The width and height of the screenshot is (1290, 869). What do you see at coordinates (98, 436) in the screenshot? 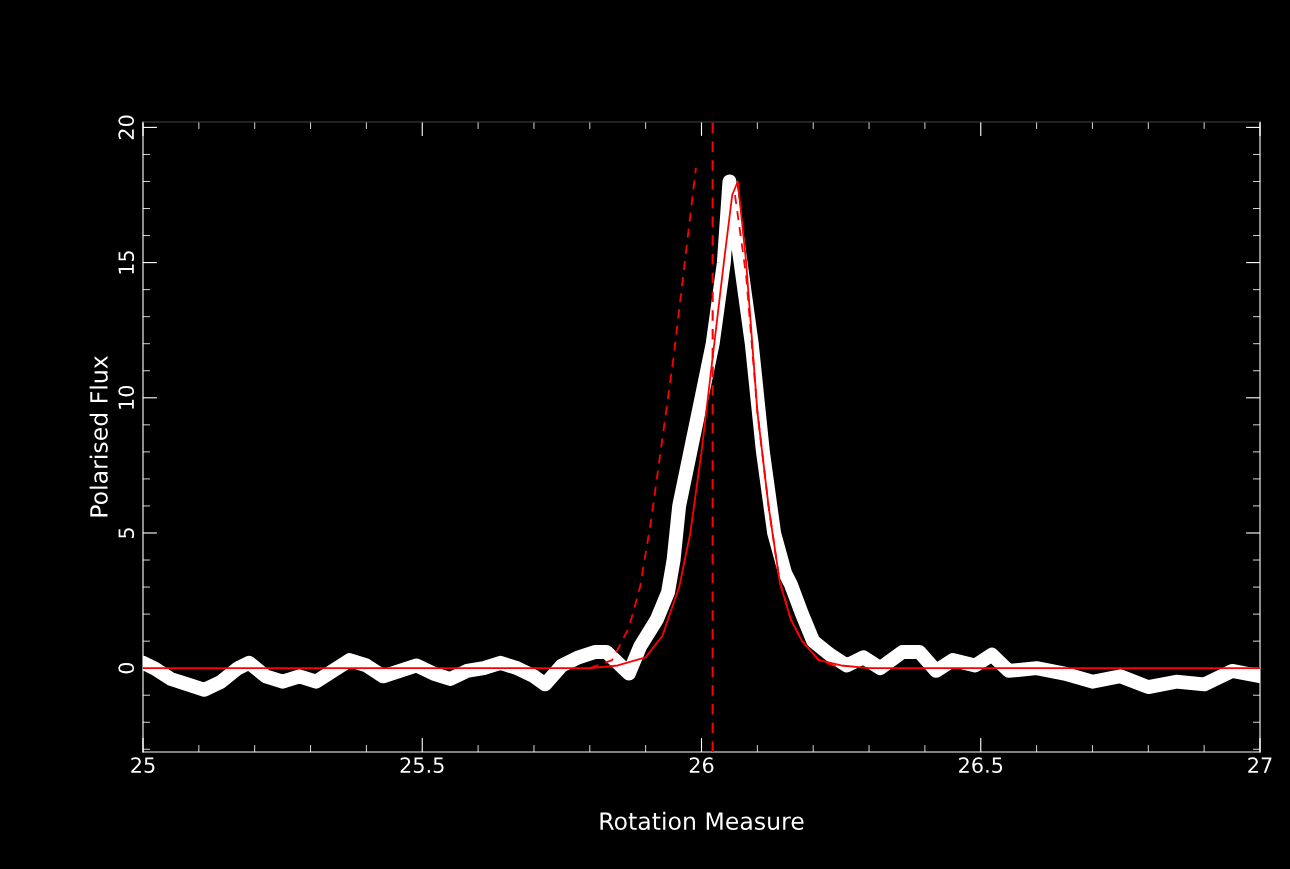
I see `y-axis-title: Polarised Flux` at bounding box center [98, 436].